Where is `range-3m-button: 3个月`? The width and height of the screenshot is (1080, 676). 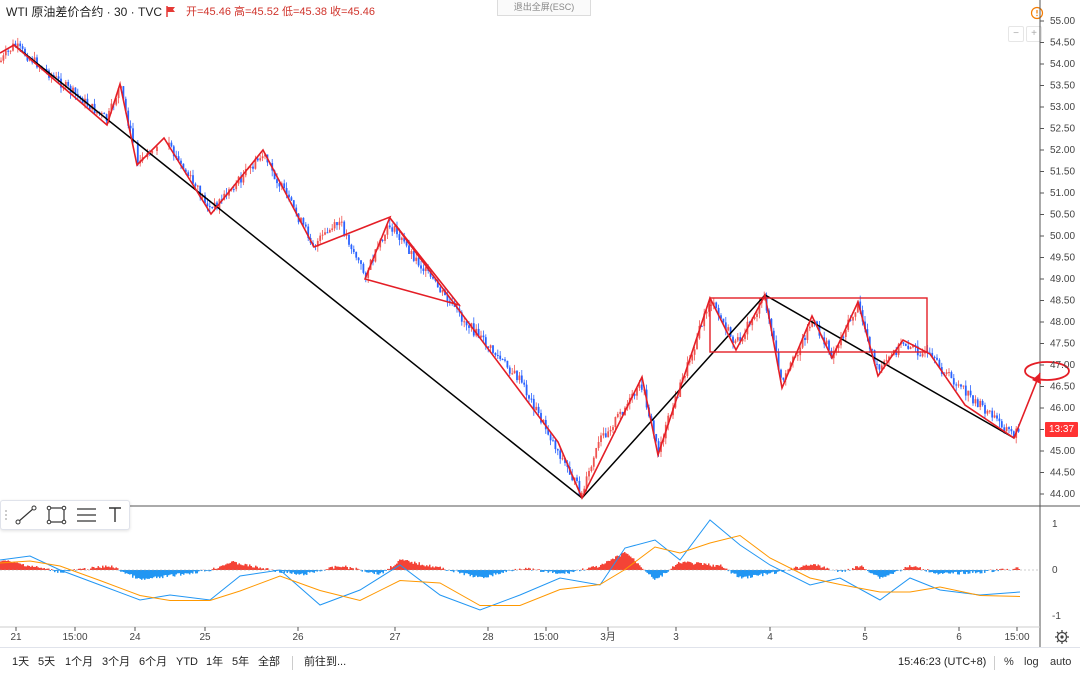
range-3m-button: 3个月 is located at coordinates (116, 662).